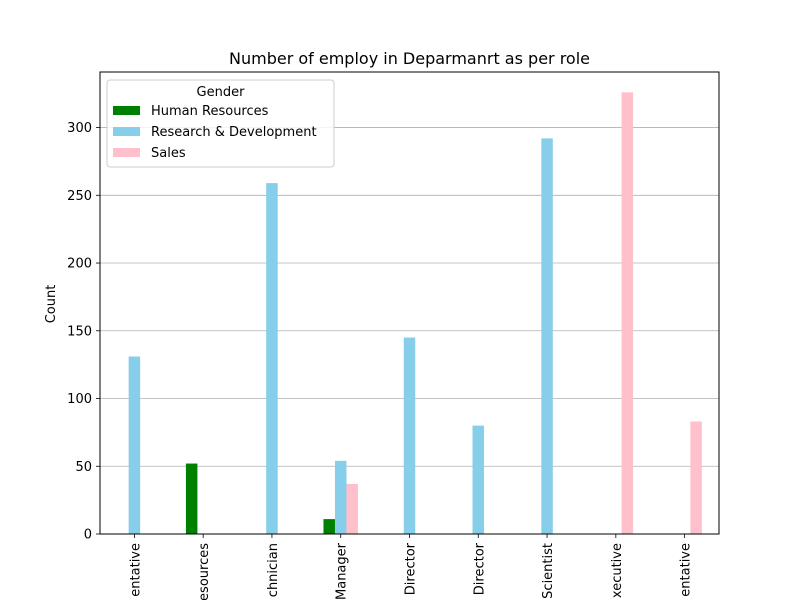 The image size is (800, 600). I want to click on legend-title: Gender, so click(221, 92).